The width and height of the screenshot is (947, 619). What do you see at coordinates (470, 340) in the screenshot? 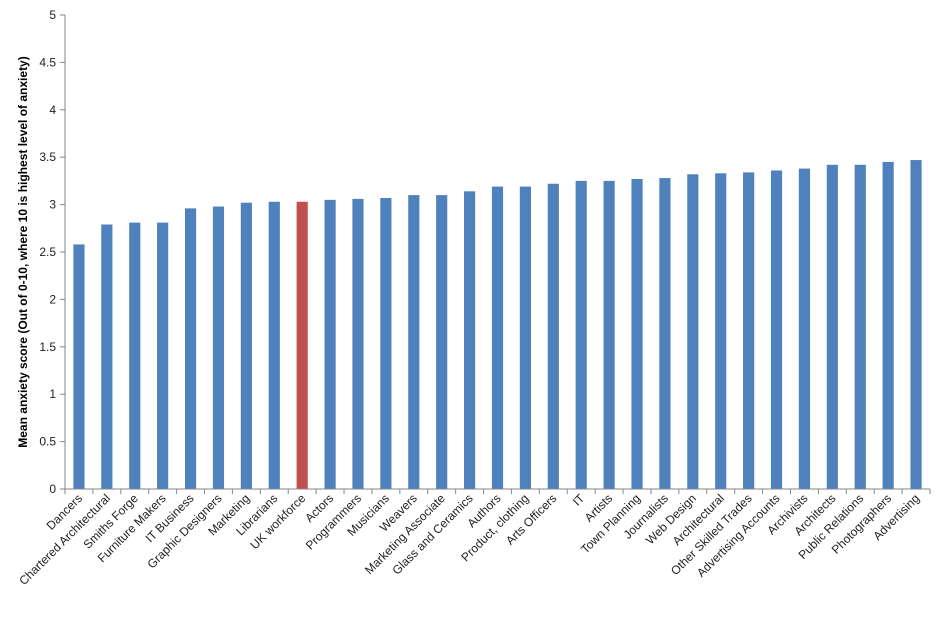
I see `bar-glass-and-ceramics` at bounding box center [470, 340].